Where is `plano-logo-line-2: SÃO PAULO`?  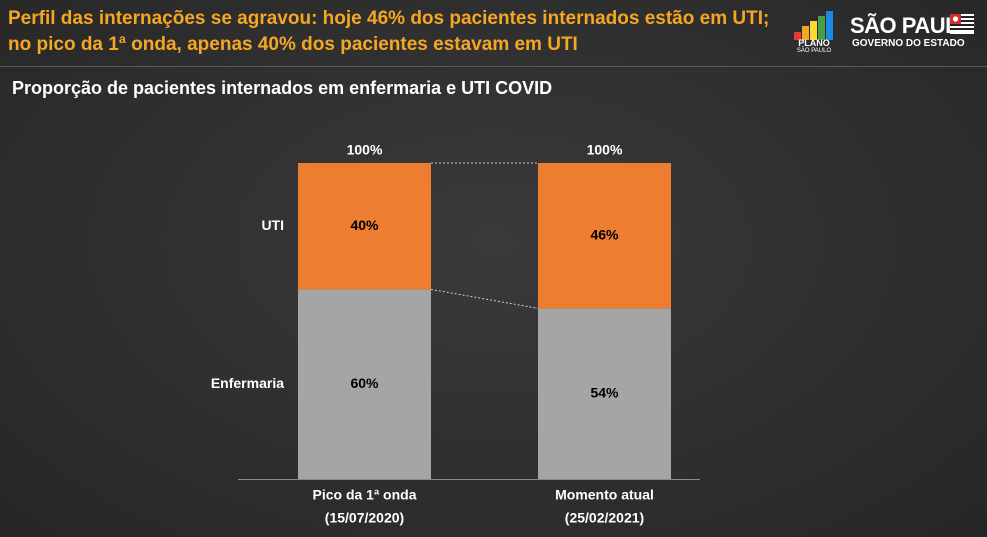 plano-logo-line-2: SÃO PAULO is located at coordinates (814, 51).